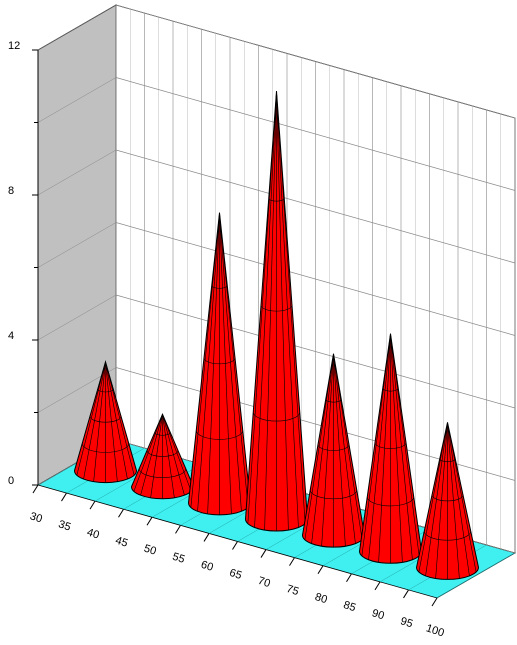 The width and height of the screenshot is (517, 645). What do you see at coordinates (206, 566) in the screenshot?
I see `x-tick-label: 60` at bounding box center [206, 566].